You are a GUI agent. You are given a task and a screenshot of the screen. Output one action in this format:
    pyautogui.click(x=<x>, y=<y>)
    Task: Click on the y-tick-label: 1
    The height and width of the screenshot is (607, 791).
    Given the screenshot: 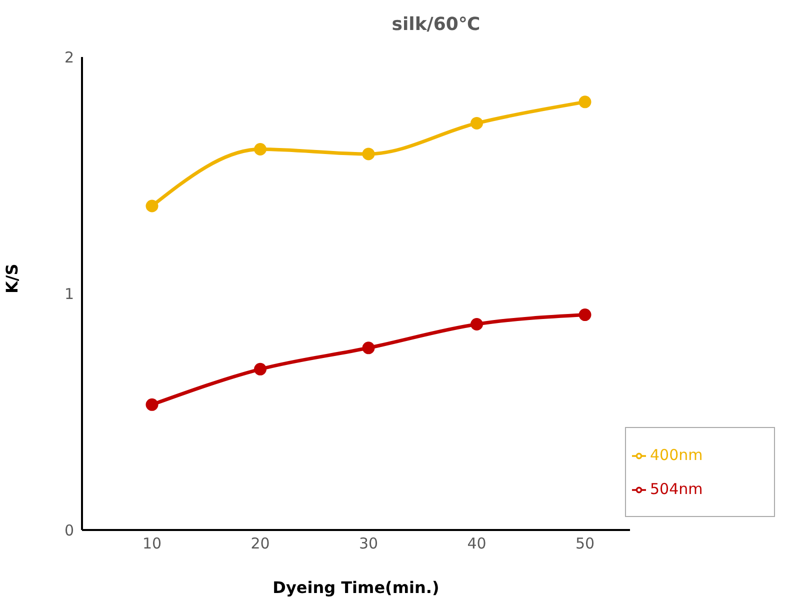 What is the action you would take?
    pyautogui.click(x=69, y=293)
    